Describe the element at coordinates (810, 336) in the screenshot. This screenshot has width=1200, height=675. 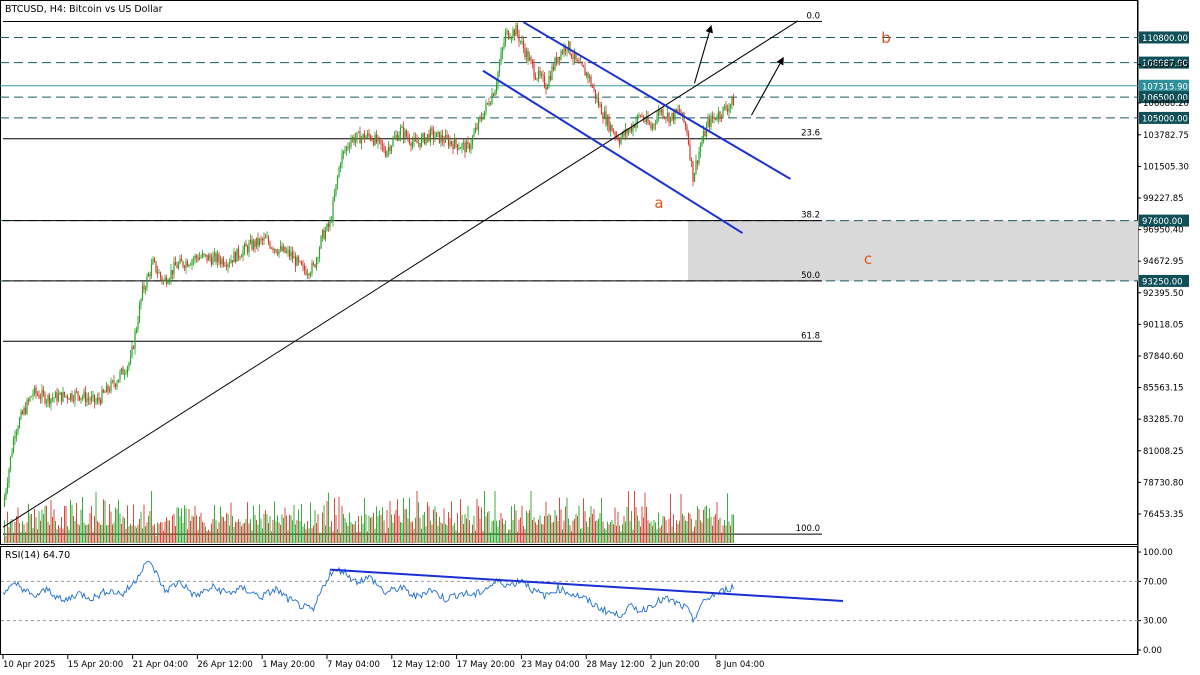
I see `fib-level-label: 61.8` at that location.